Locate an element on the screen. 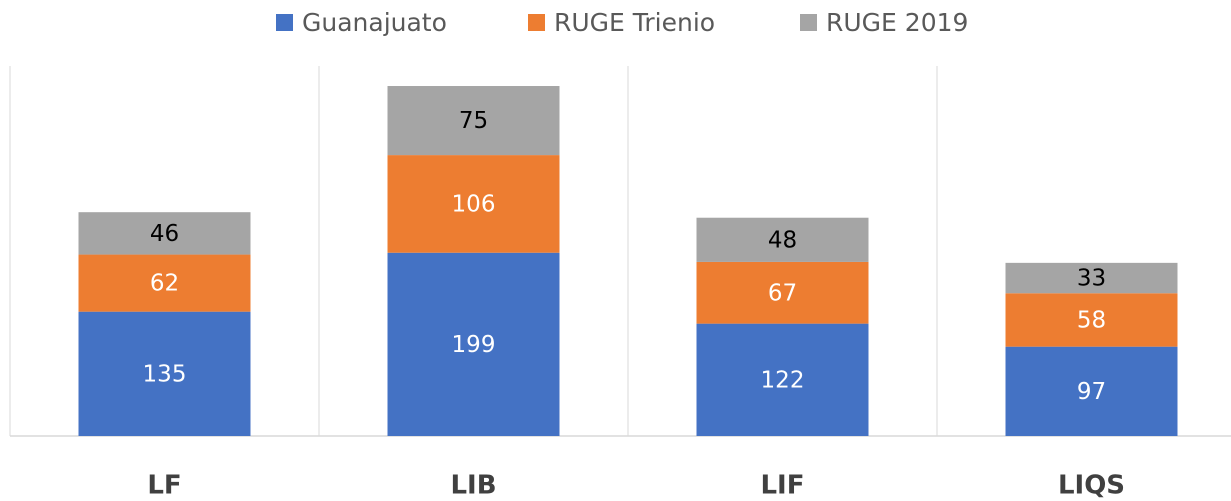 This screenshot has height=501, width=1231. data-label: 46 is located at coordinates (164, 234).